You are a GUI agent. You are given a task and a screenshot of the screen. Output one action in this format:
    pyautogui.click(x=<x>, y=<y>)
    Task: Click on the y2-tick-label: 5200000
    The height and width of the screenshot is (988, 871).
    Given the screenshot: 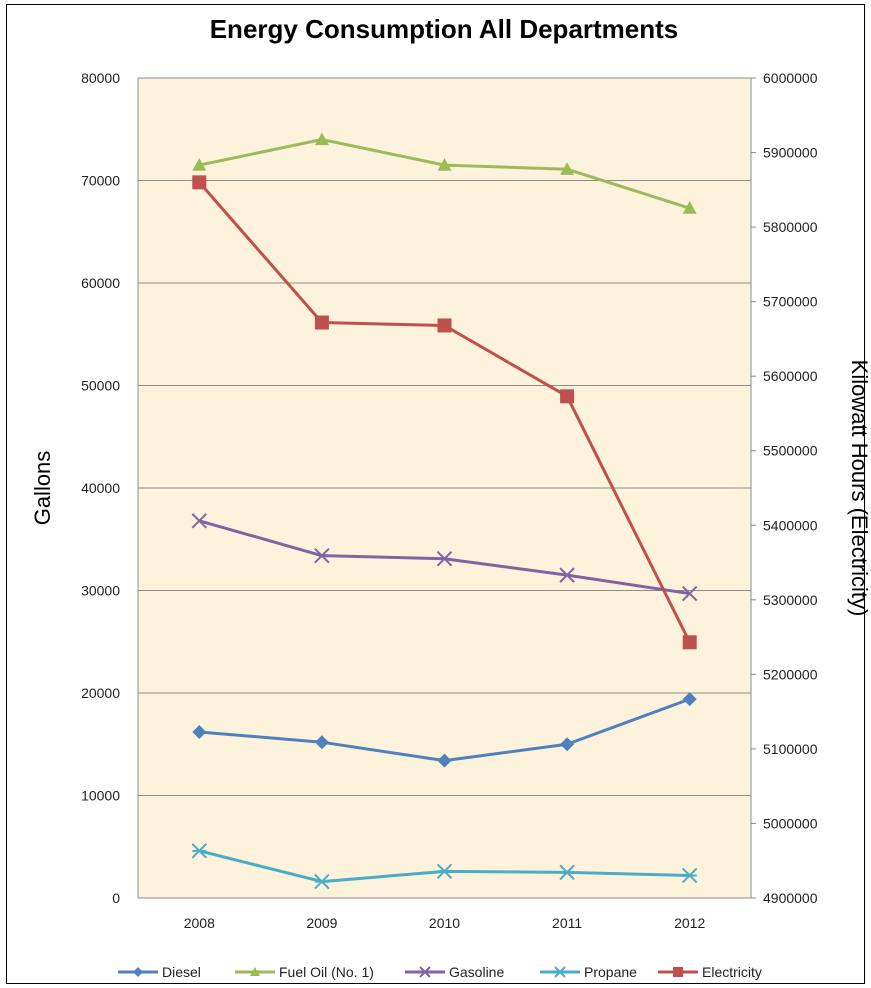 What is the action you would take?
    pyautogui.click(x=790, y=674)
    